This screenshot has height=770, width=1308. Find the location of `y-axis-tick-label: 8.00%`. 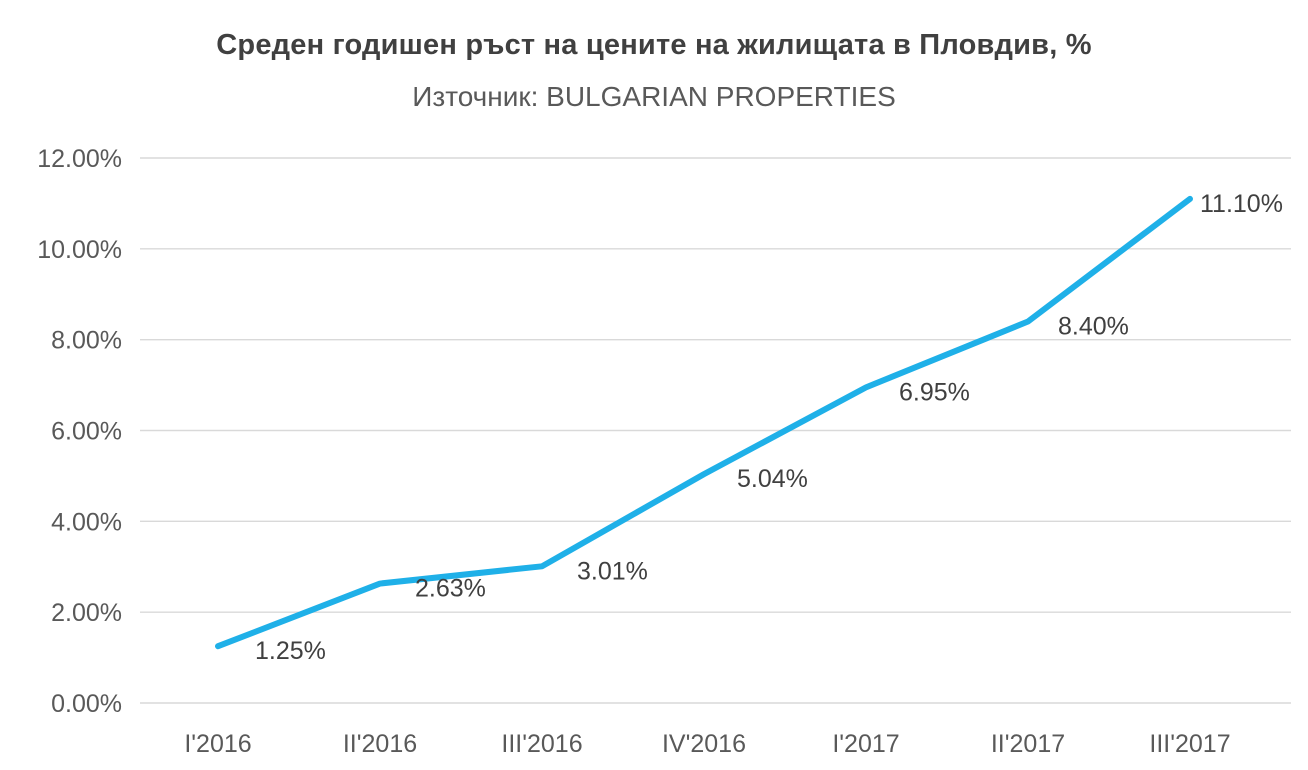

y-axis-tick-label: 8.00% is located at coordinates (86, 341).